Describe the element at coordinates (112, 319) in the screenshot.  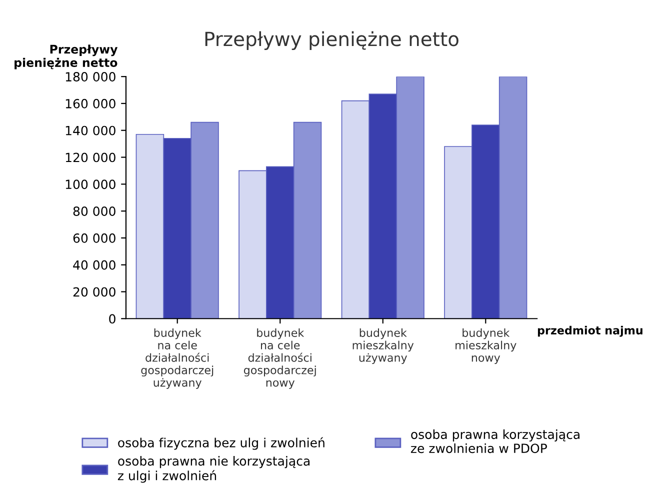
I see `y-tick-label: 0` at that location.